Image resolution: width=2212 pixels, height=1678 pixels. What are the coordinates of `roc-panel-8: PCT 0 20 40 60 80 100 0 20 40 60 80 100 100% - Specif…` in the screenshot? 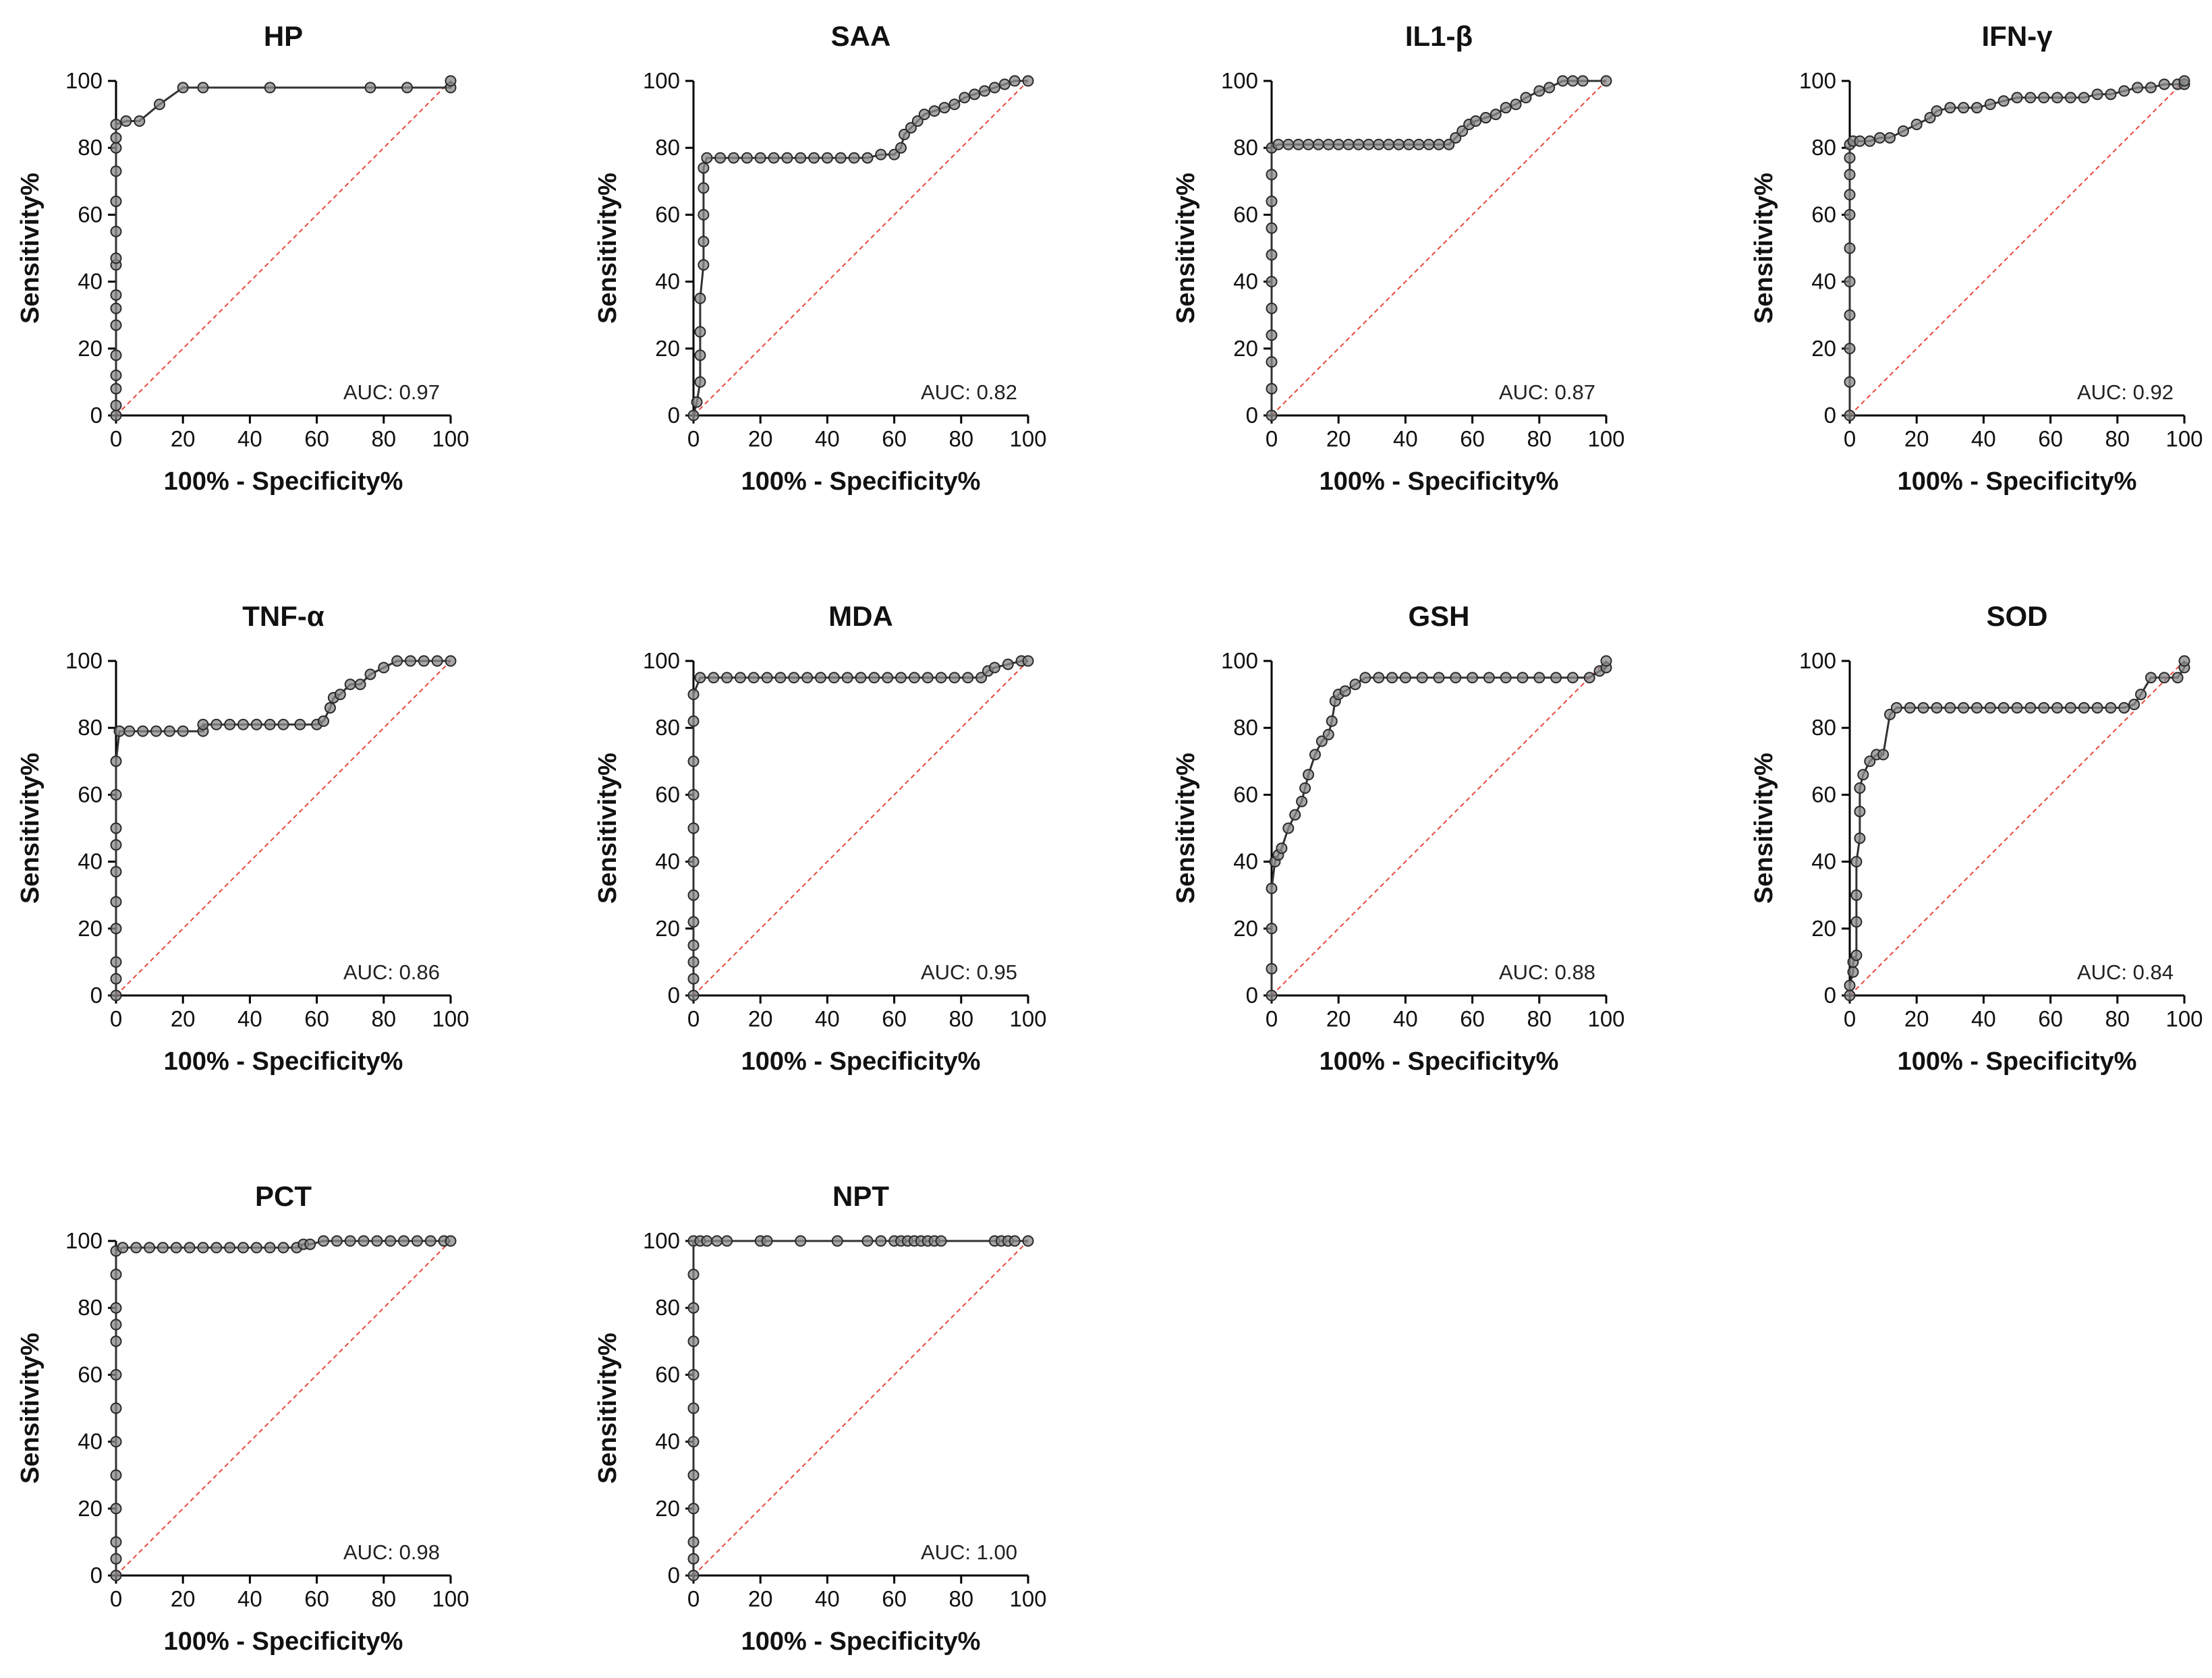 It's located at (243, 1418).